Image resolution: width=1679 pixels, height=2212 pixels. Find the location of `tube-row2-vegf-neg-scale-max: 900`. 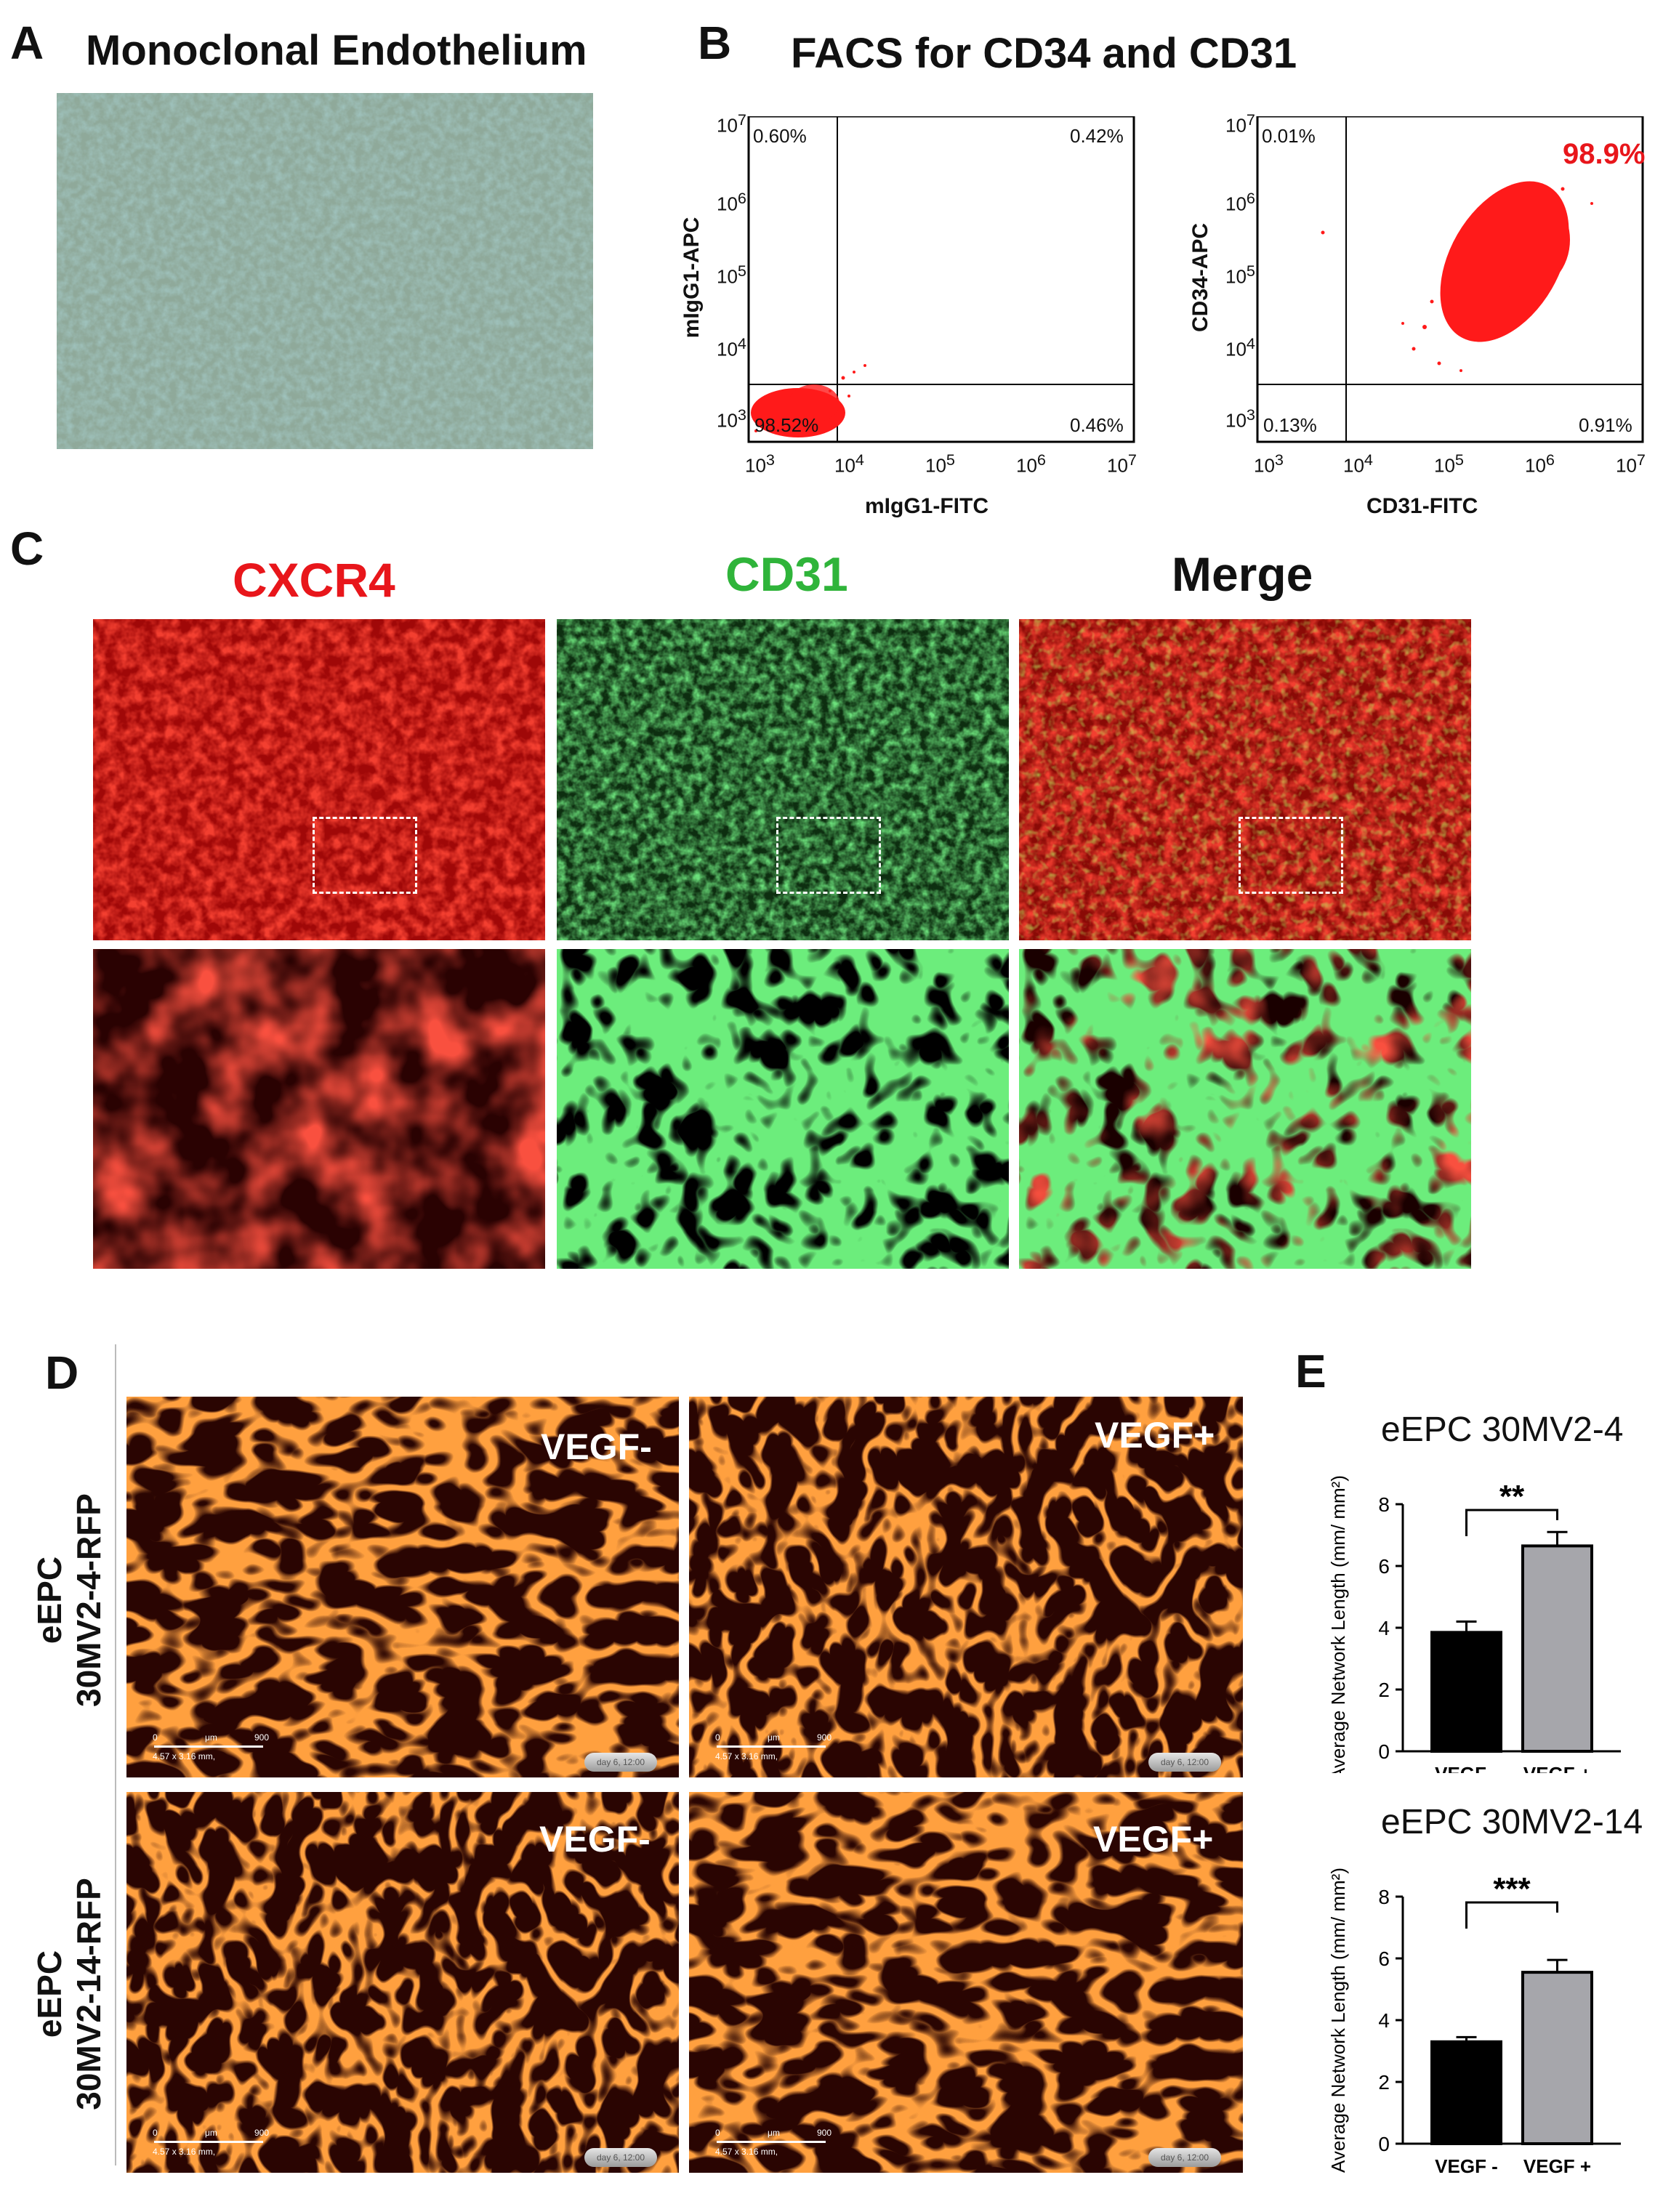

tube-row2-vegf-neg-scale-max: 900 is located at coordinates (262, 2133).